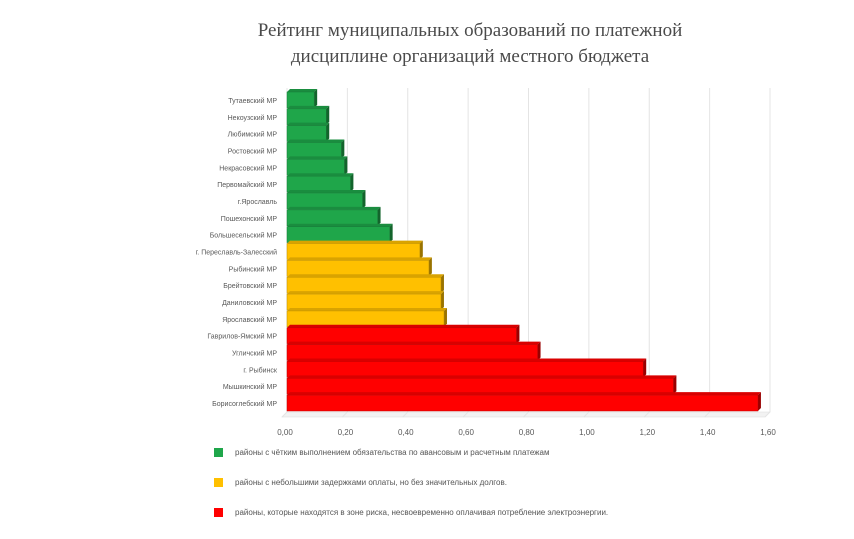  I want to click on legend-swatch-green, so click(218, 452).